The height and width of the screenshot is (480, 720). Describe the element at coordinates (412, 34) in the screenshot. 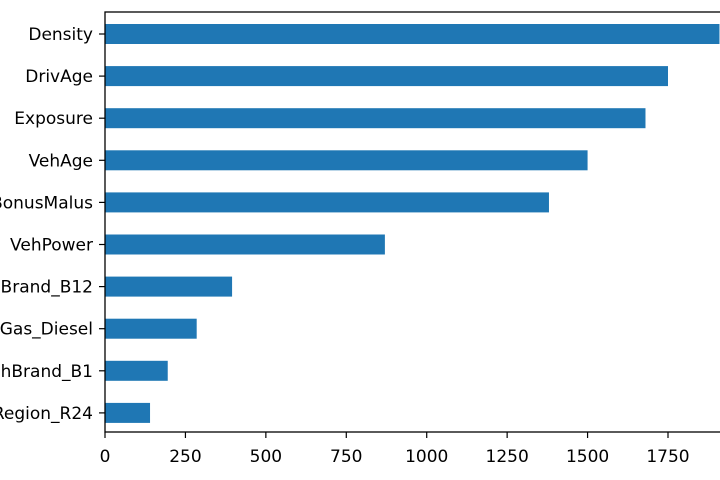

I see `bar-density` at that location.